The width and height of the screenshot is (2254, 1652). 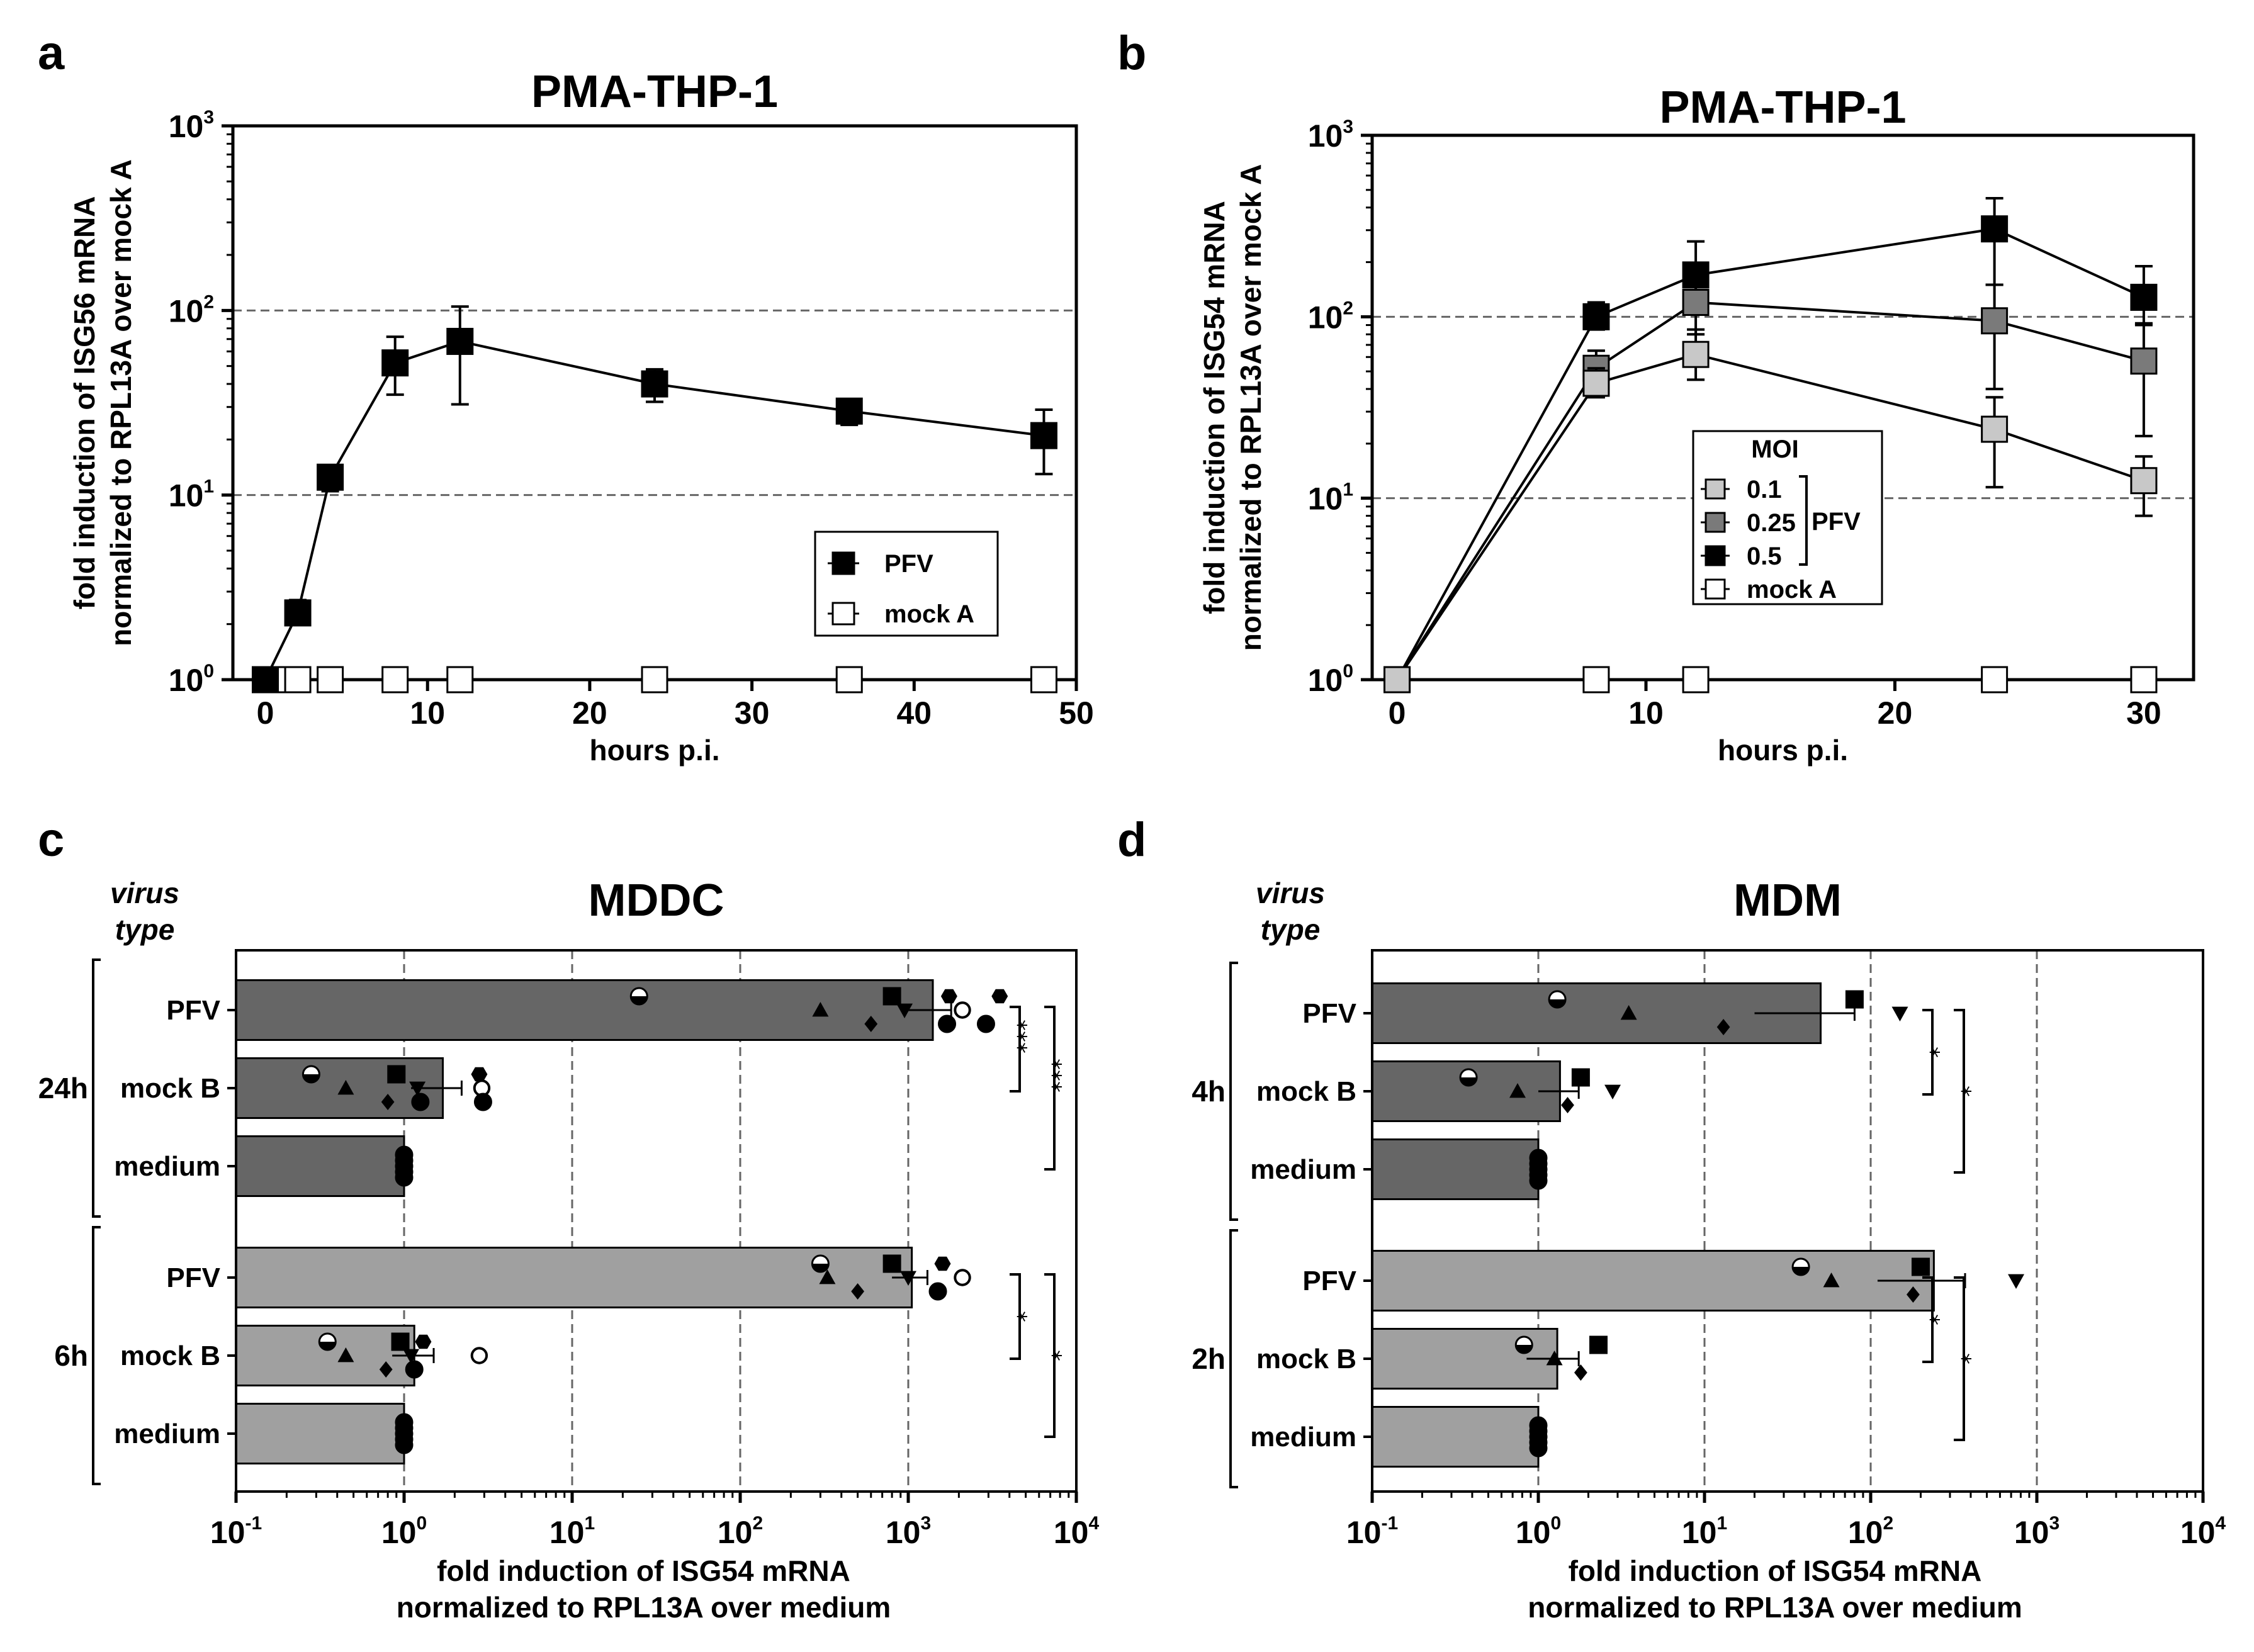 What do you see at coordinates (572, 1531) in the screenshot?
I see `chart-c-xtick-label-2: 10¹` at bounding box center [572, 1531].